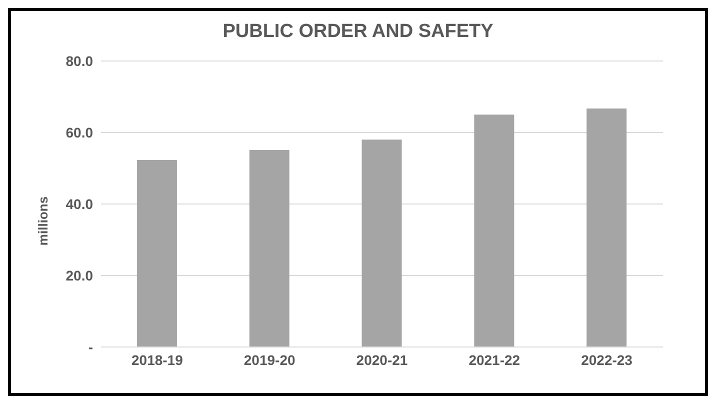  What do you see at coordinates (607, 360) in the screenshot?
I see `x-tick-label: 2022-23` at bounding box center [607, 360].